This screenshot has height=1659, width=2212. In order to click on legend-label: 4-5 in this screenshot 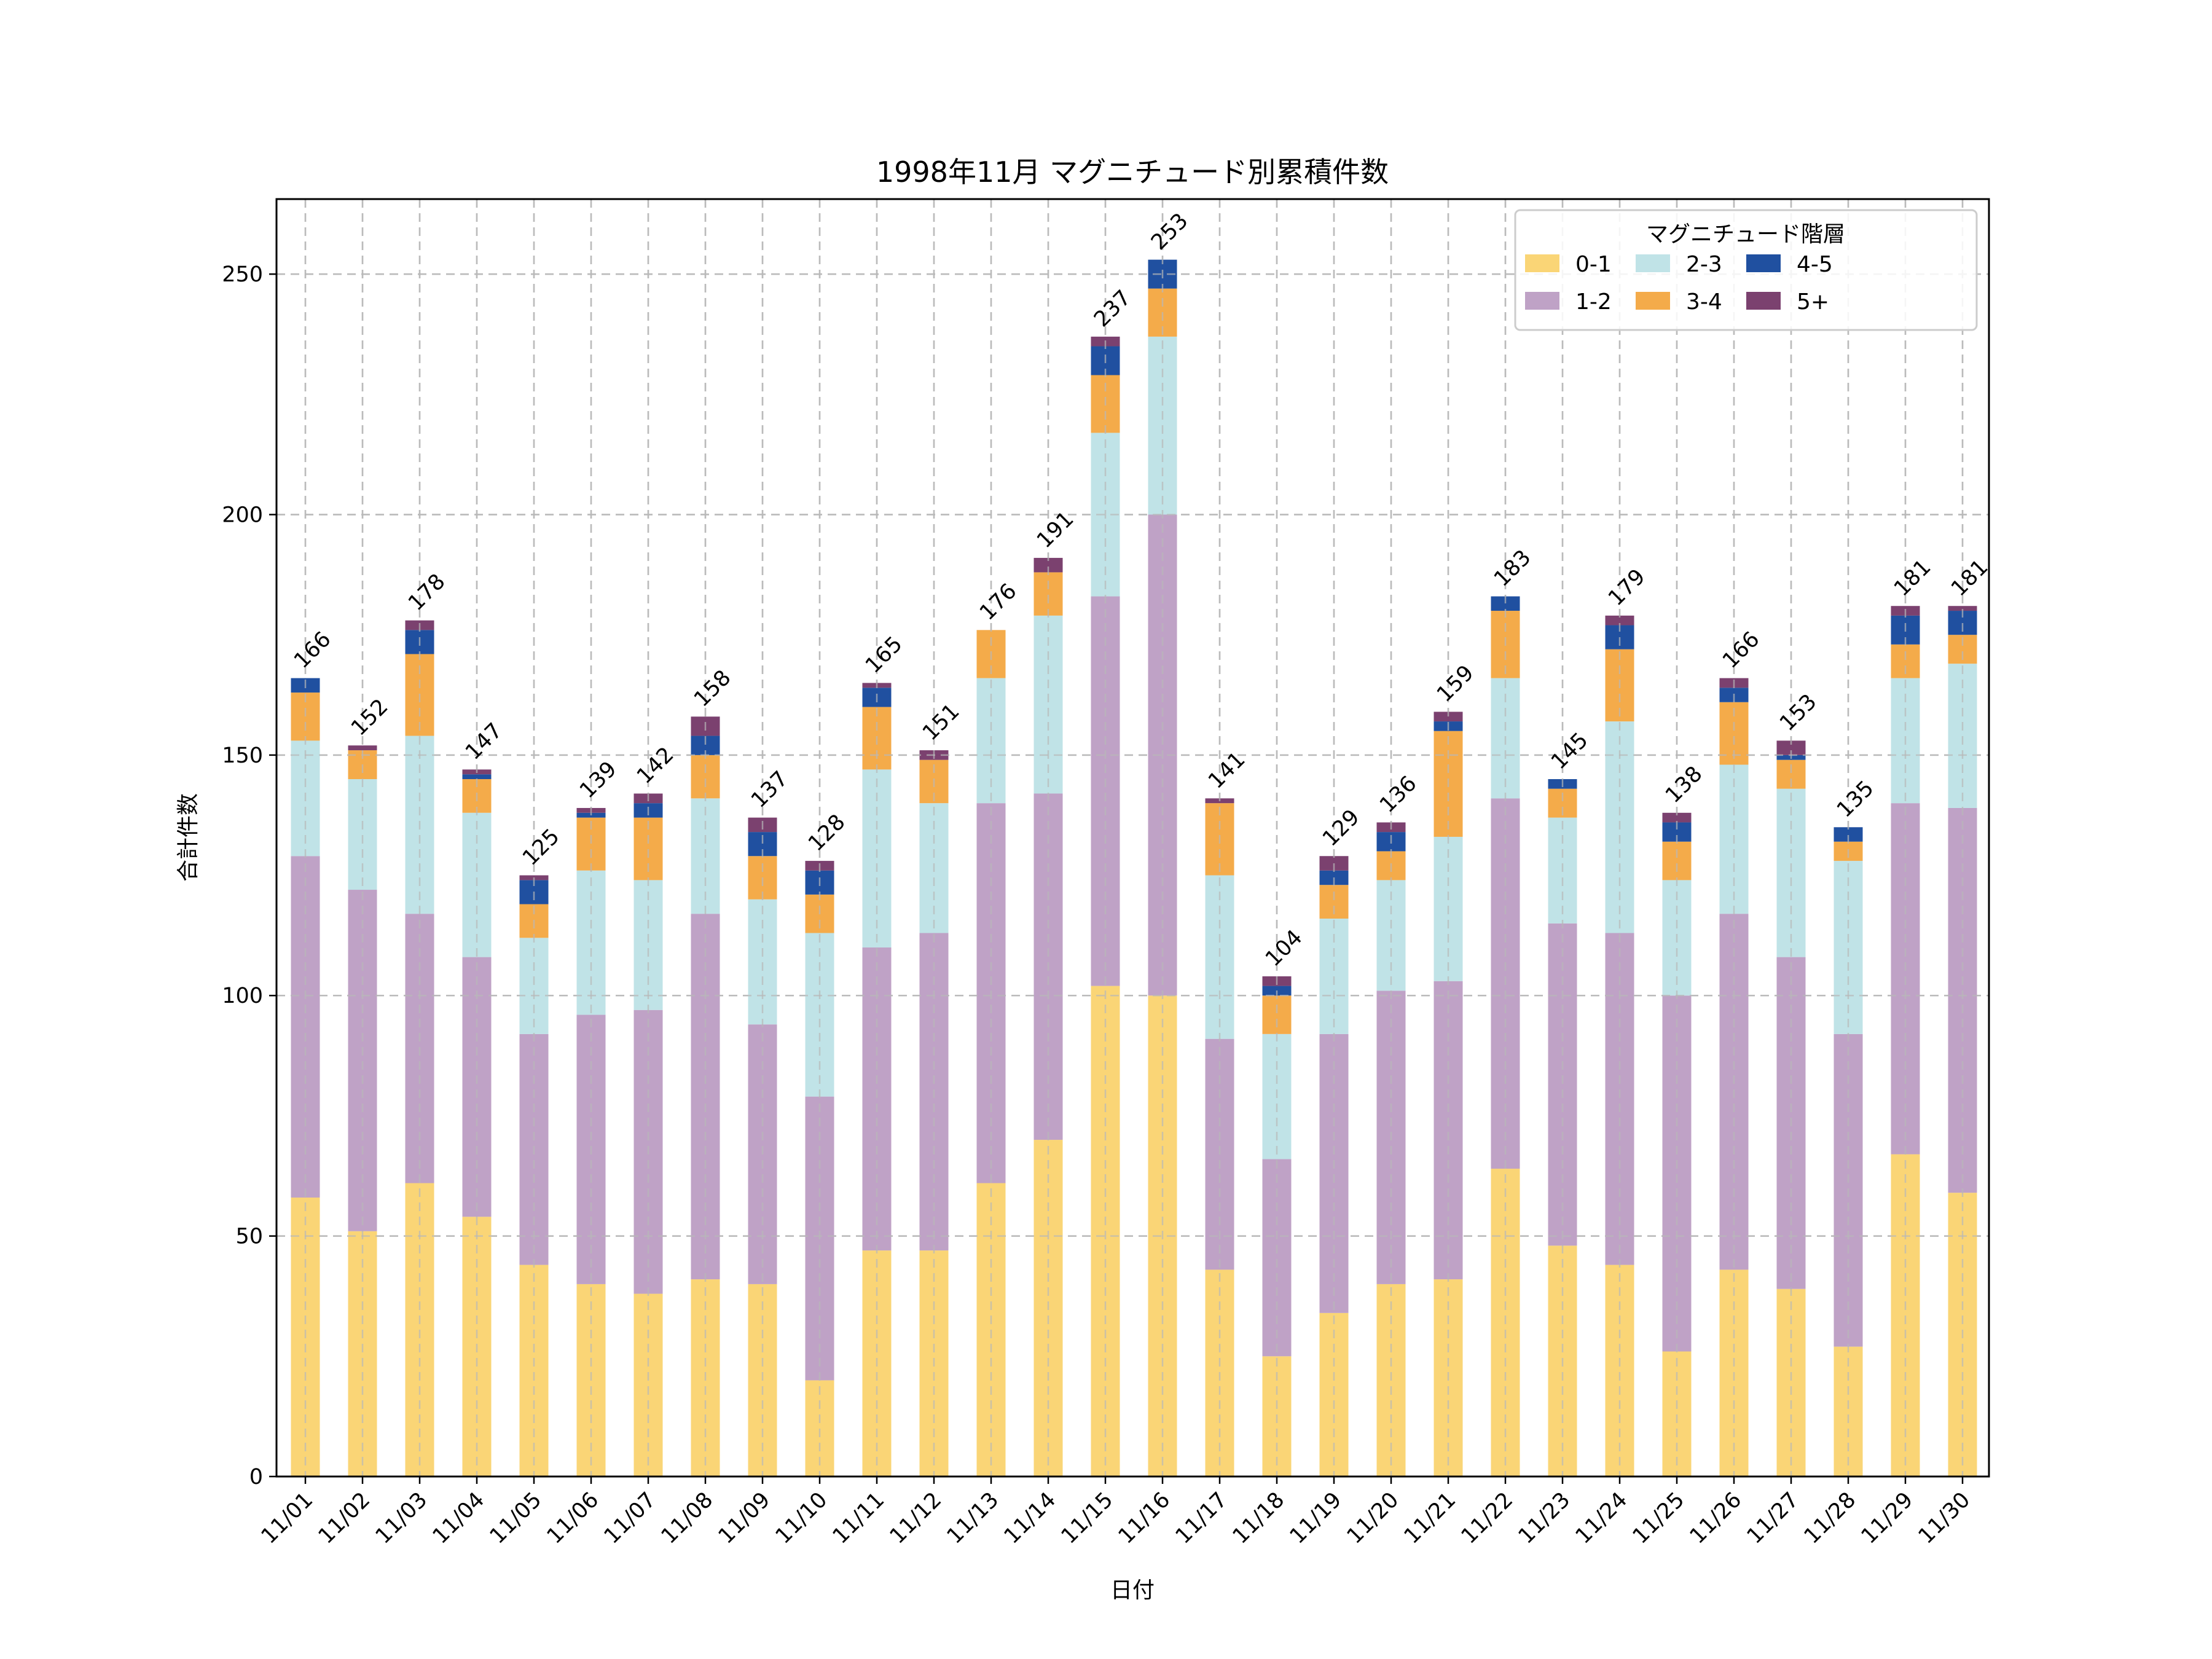, I will do `click(1815, 264)`.